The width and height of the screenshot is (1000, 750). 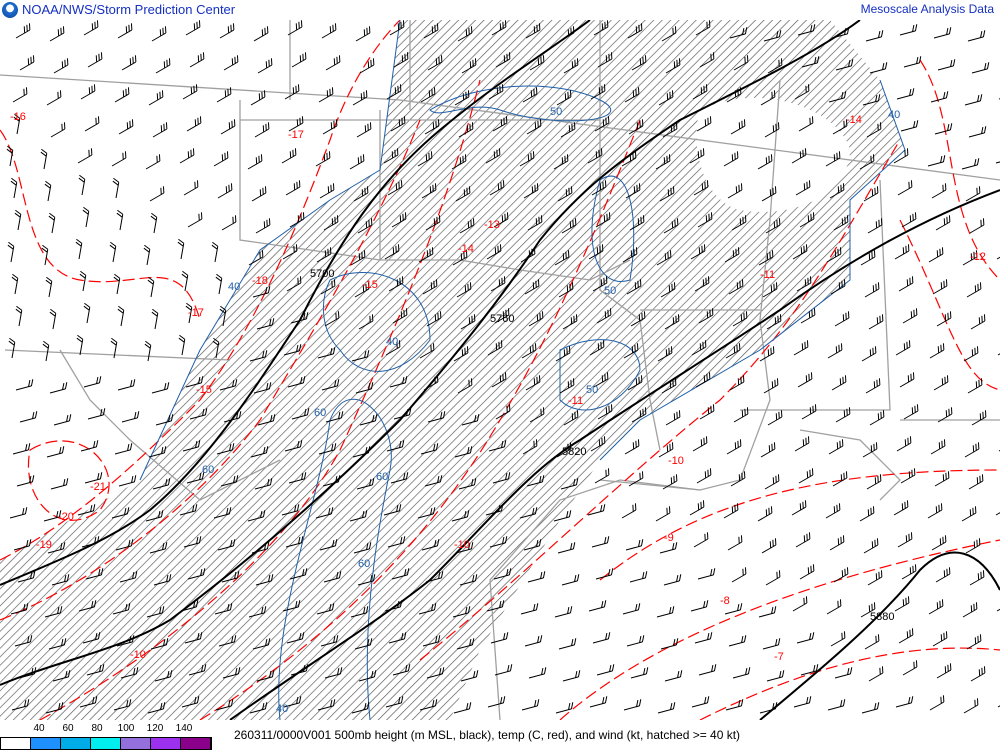 I want to click on temp-label: -13, so click(x=492, y=225).